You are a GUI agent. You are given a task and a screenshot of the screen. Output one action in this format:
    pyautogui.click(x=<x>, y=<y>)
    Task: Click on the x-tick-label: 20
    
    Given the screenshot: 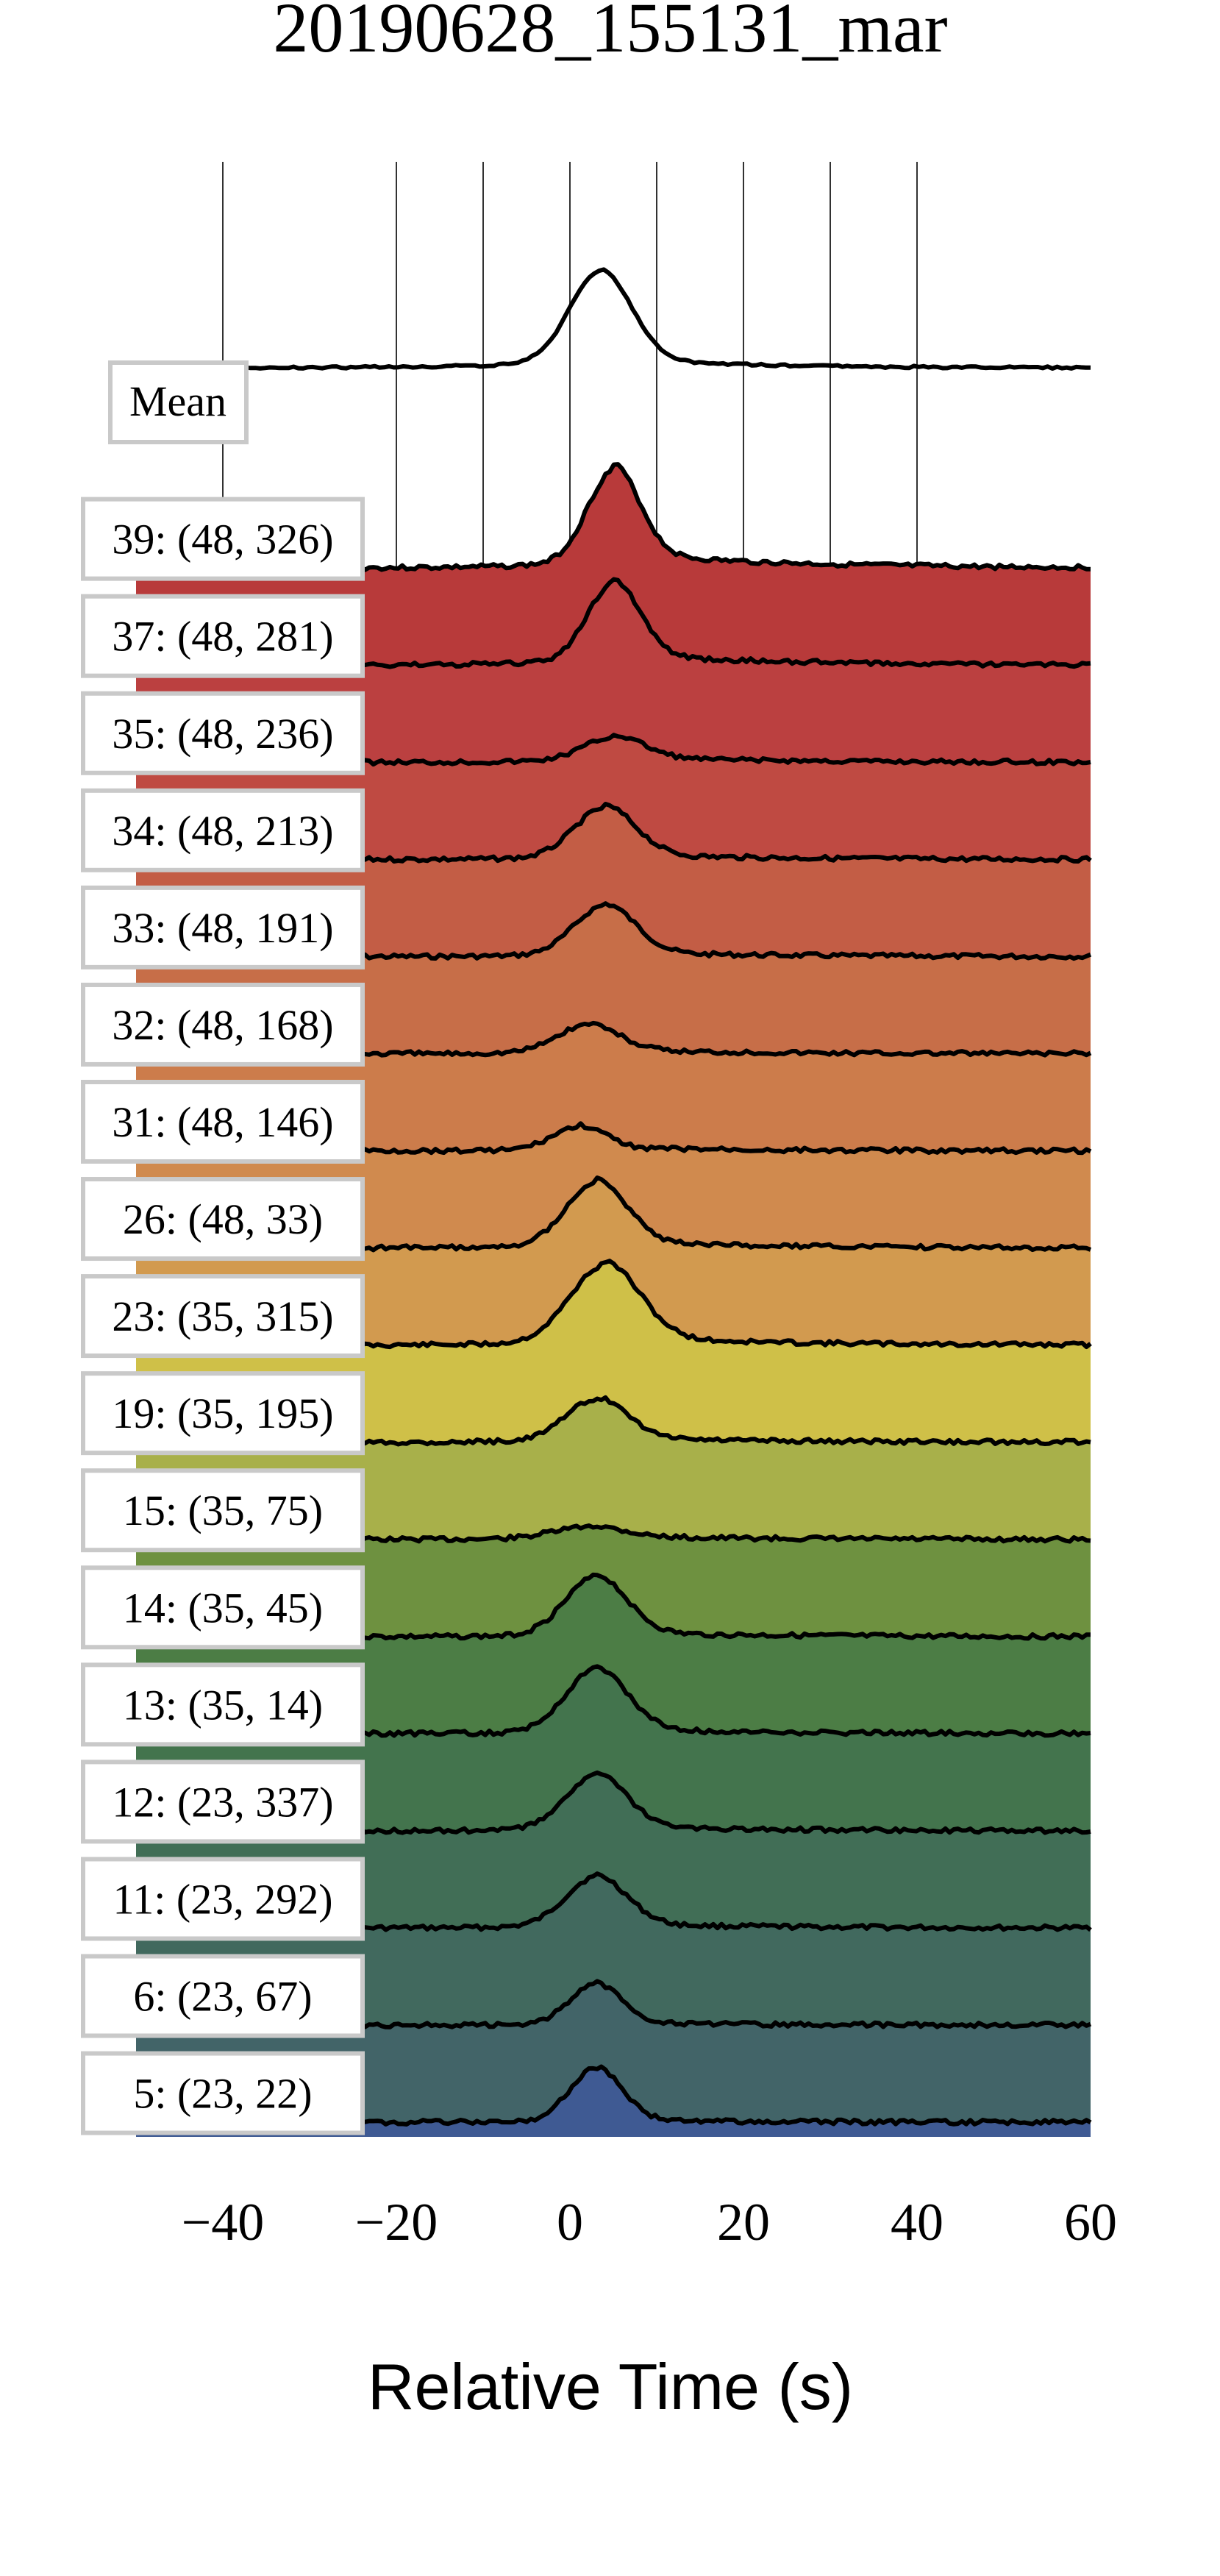 What is the action you would take?
    pyautogui.click(x=743, y=2222)
    